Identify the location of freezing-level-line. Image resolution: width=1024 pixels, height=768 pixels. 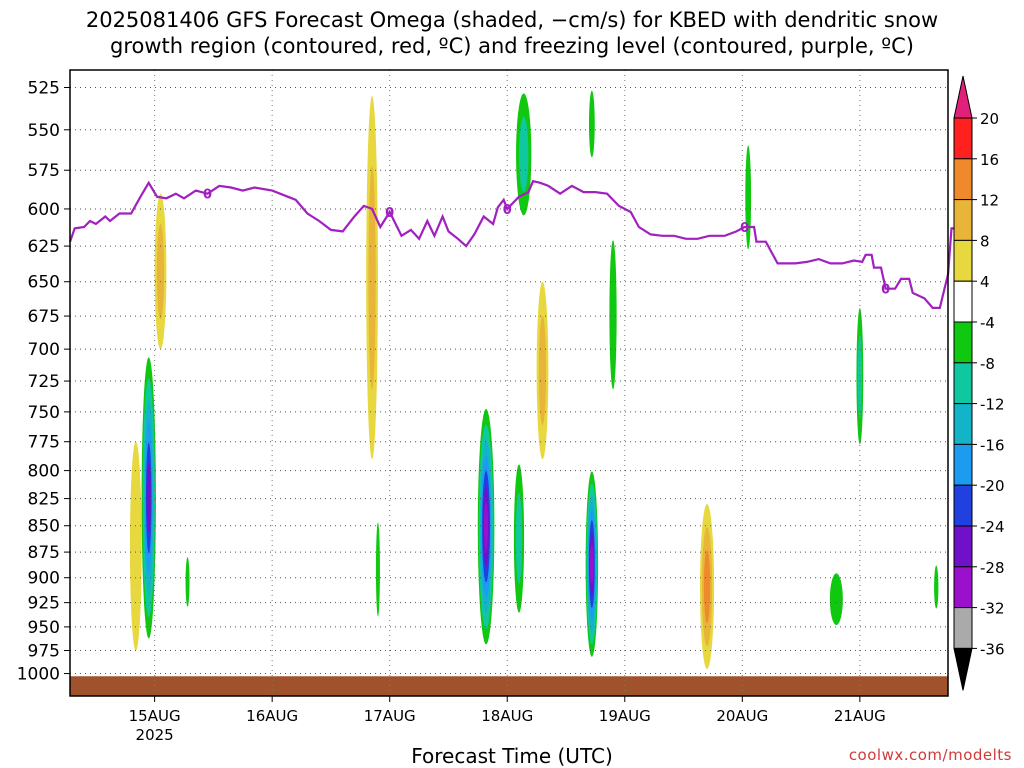
(520, 244).